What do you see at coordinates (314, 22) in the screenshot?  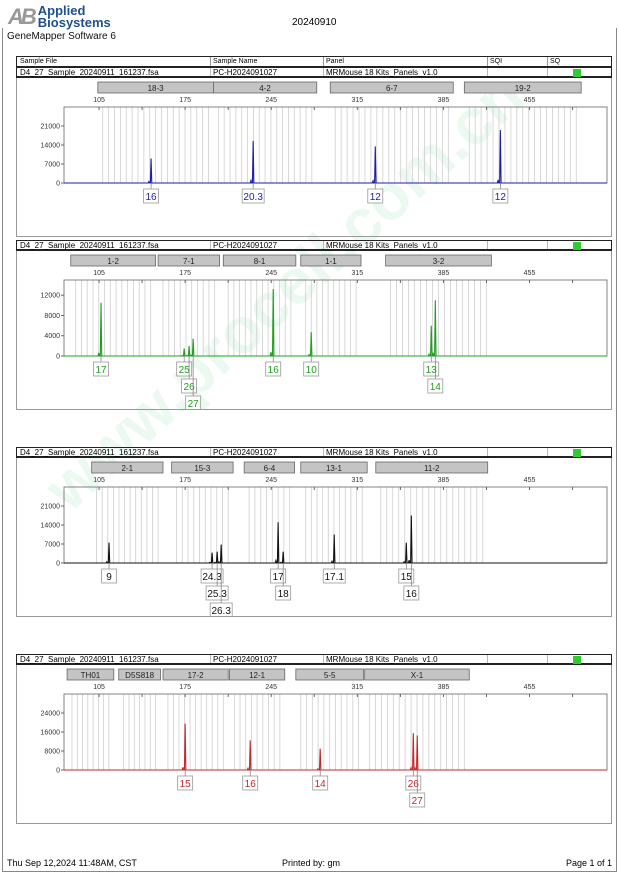 I see `report-title: 20240910` at bounding box center [314, 22].